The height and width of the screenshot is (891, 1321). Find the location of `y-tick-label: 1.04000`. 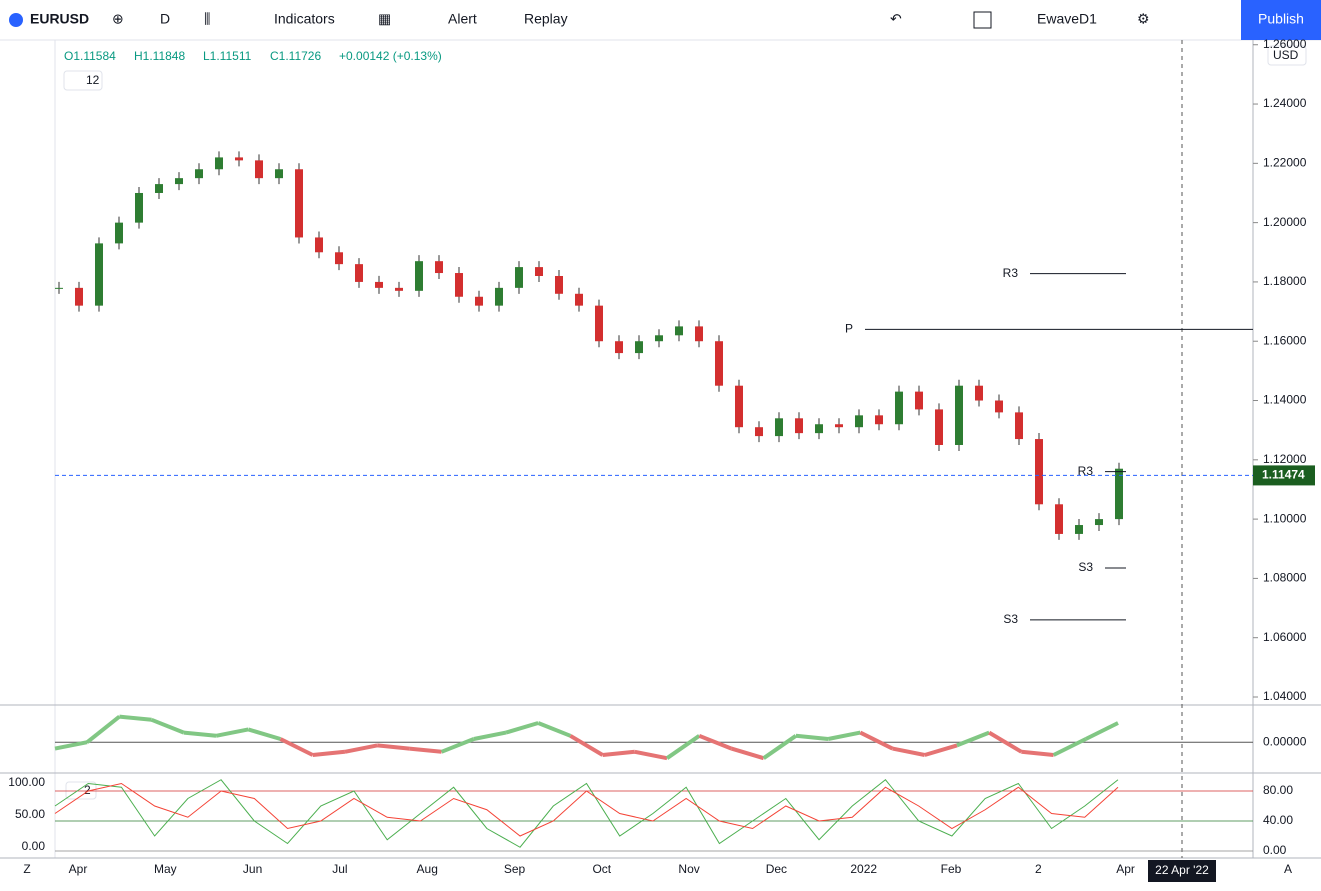

y-tick-label: 1.04000 is located at coordinates (1285, 696).